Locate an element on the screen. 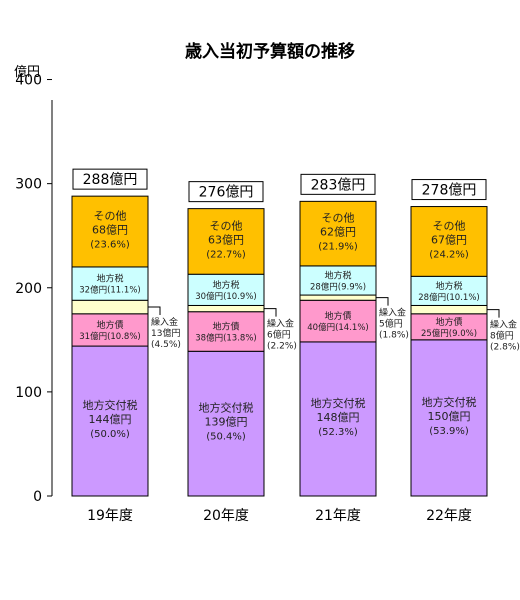 The width and height of the screenshot is (520, 600). total-label: 283億円 is located at coordinates (338, 185).